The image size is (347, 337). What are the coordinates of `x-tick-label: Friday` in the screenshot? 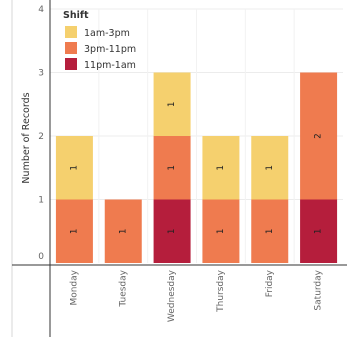 It's located at (270, 283).